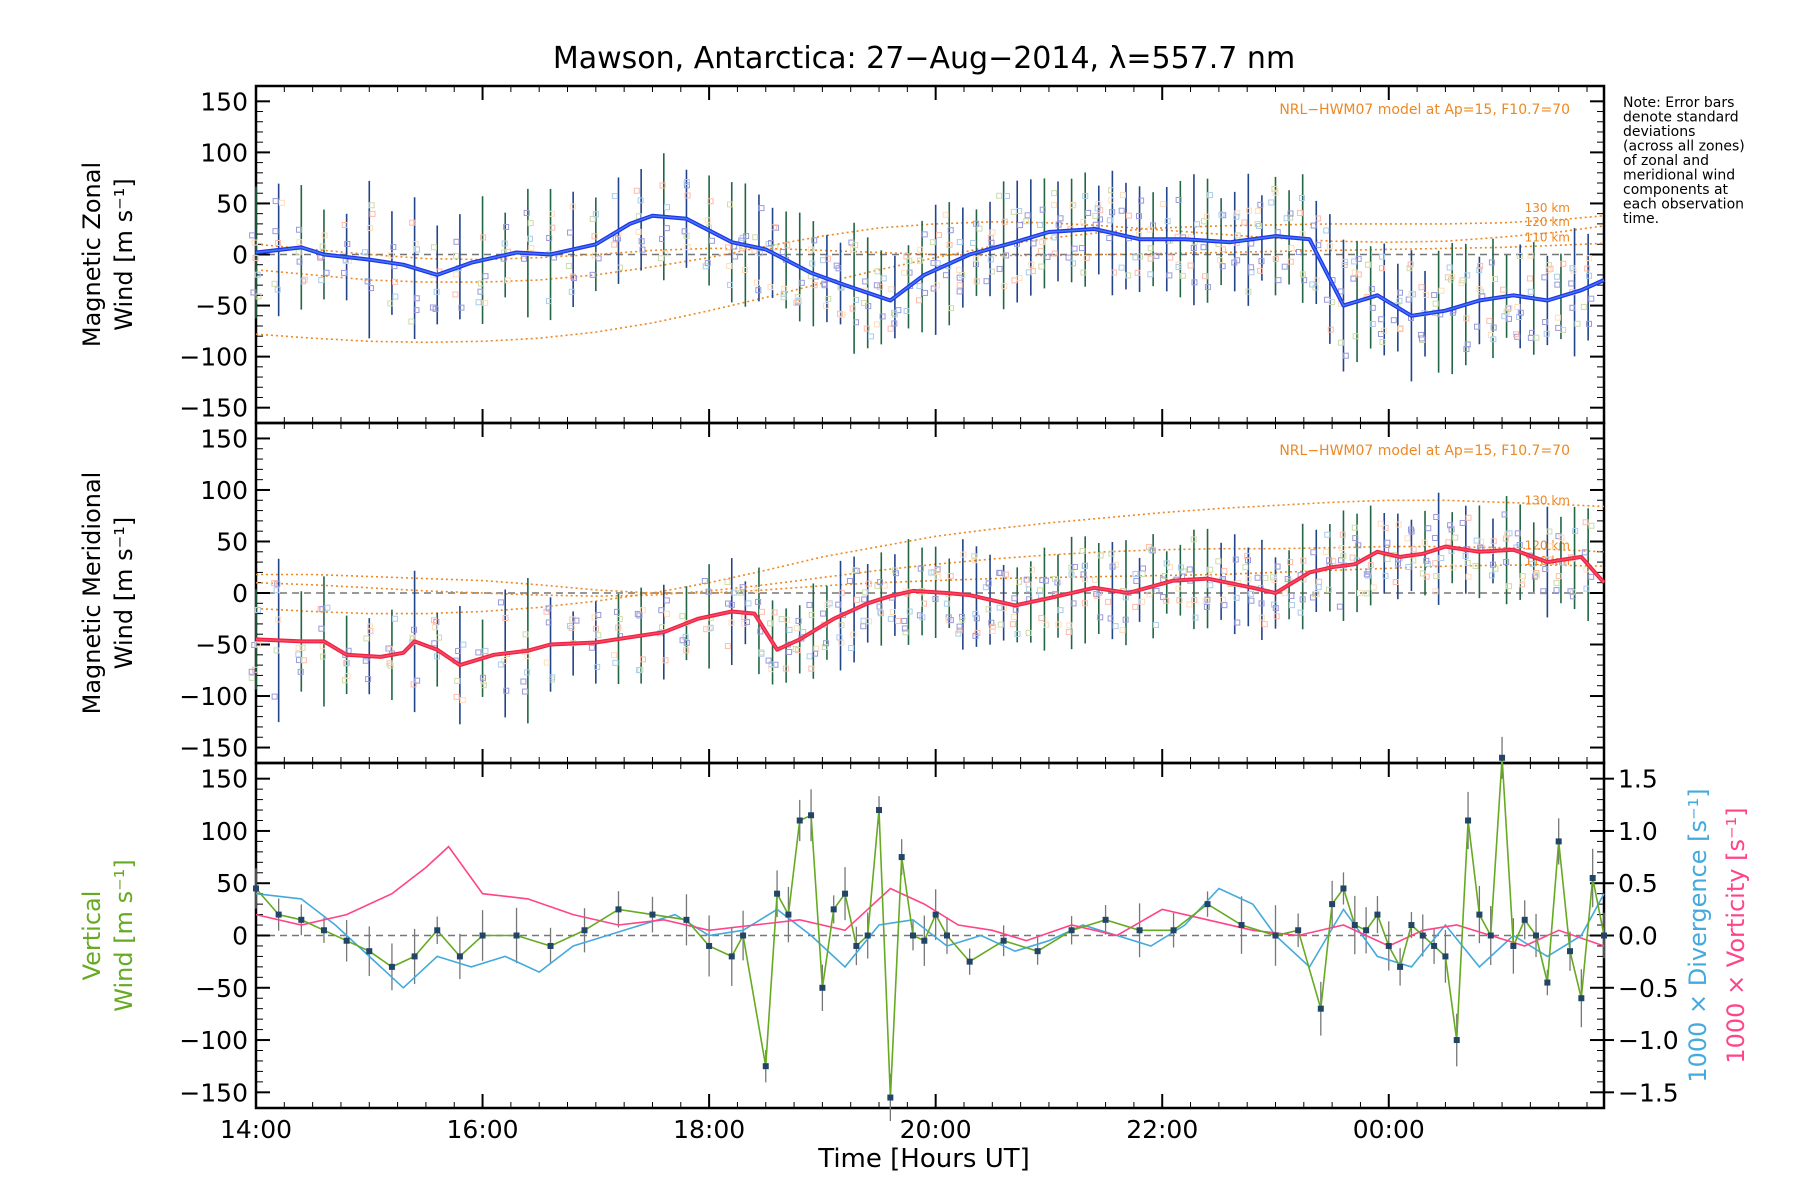 The height and width of the screenshot is (1200, 1800). I want to click on y-axis-label-line2: Wind [m s⁻¹], so click(124, 593).